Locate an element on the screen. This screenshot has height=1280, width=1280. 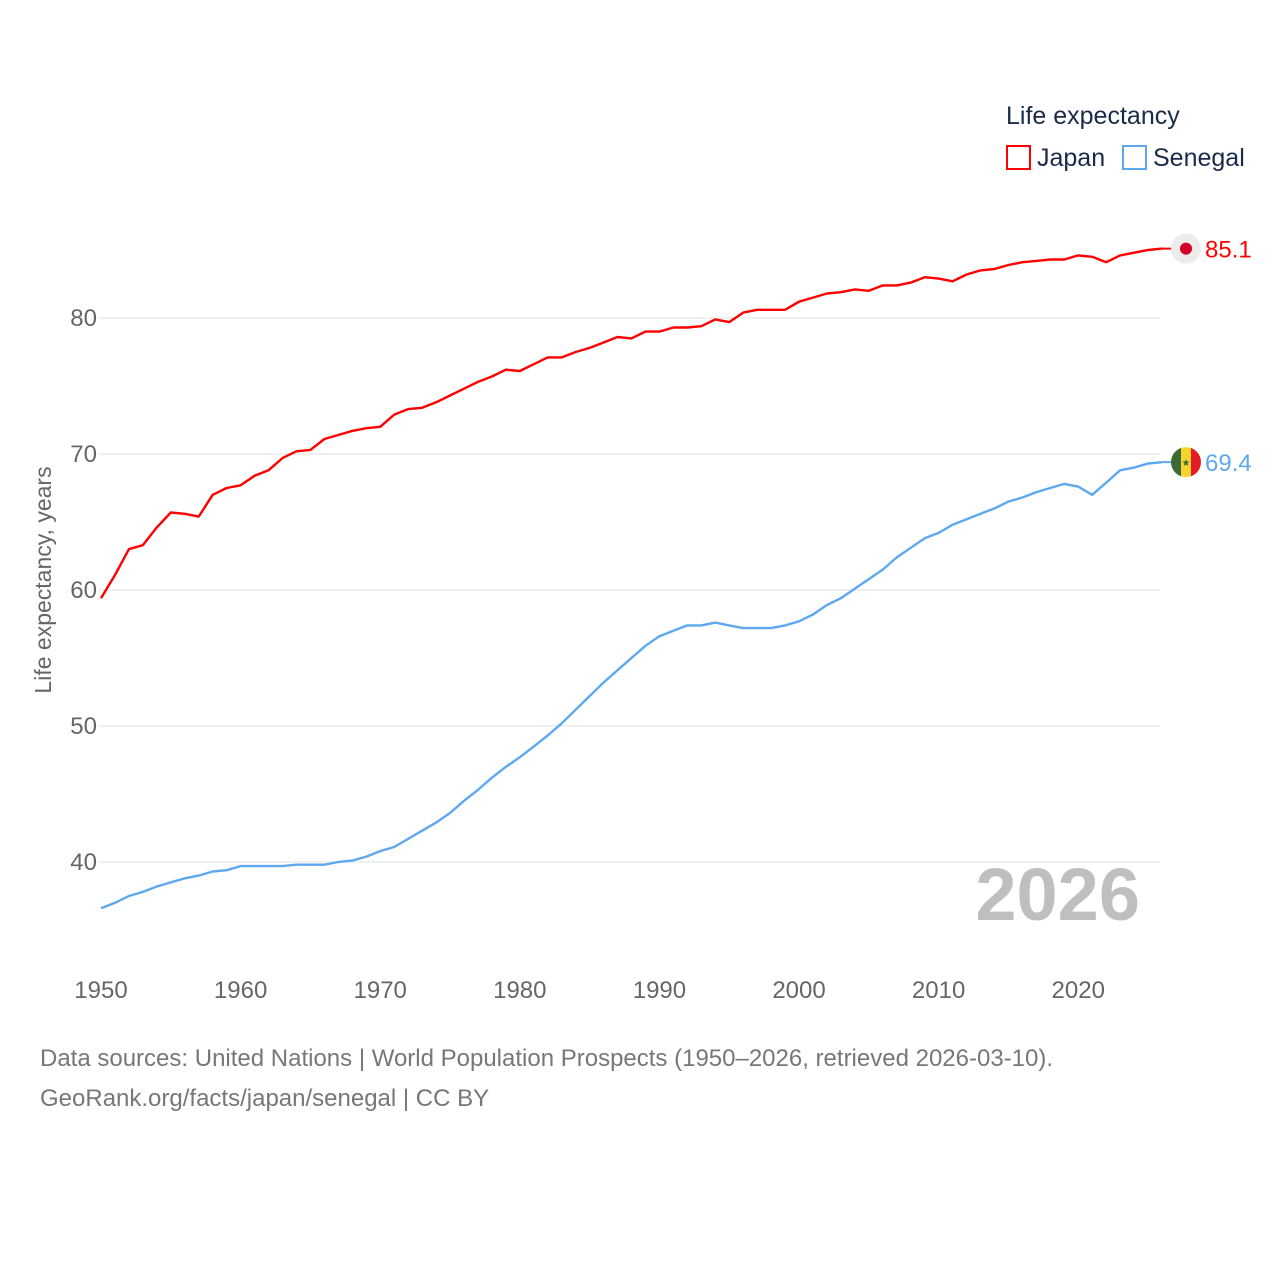
current-year-label: 2026 is located at coordinates (1057, 894).